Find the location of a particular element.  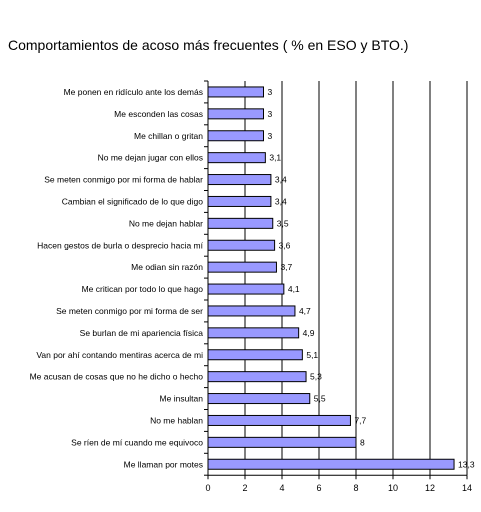

category-label: Me llaman por motes is located at coordinates (163, 464).